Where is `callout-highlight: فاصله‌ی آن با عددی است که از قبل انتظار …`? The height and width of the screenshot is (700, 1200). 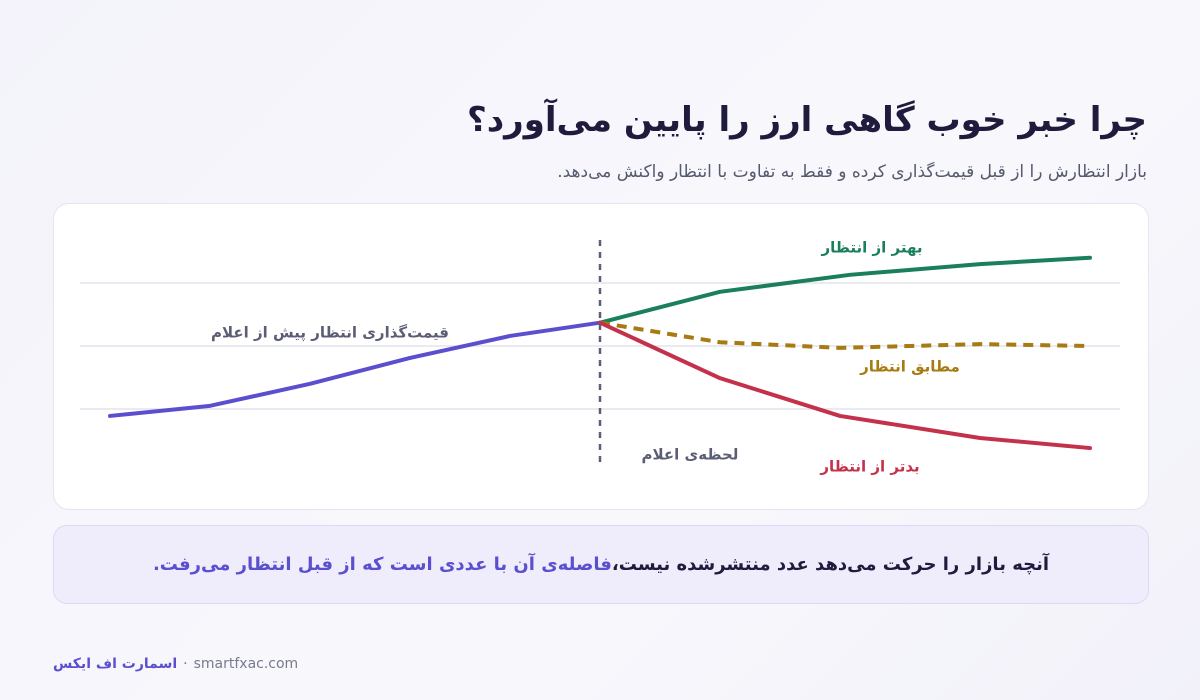 callout-highlight: فاصله‌ی آن با عددی است که از قبل انتظار … is located at coordinates (382, 564).